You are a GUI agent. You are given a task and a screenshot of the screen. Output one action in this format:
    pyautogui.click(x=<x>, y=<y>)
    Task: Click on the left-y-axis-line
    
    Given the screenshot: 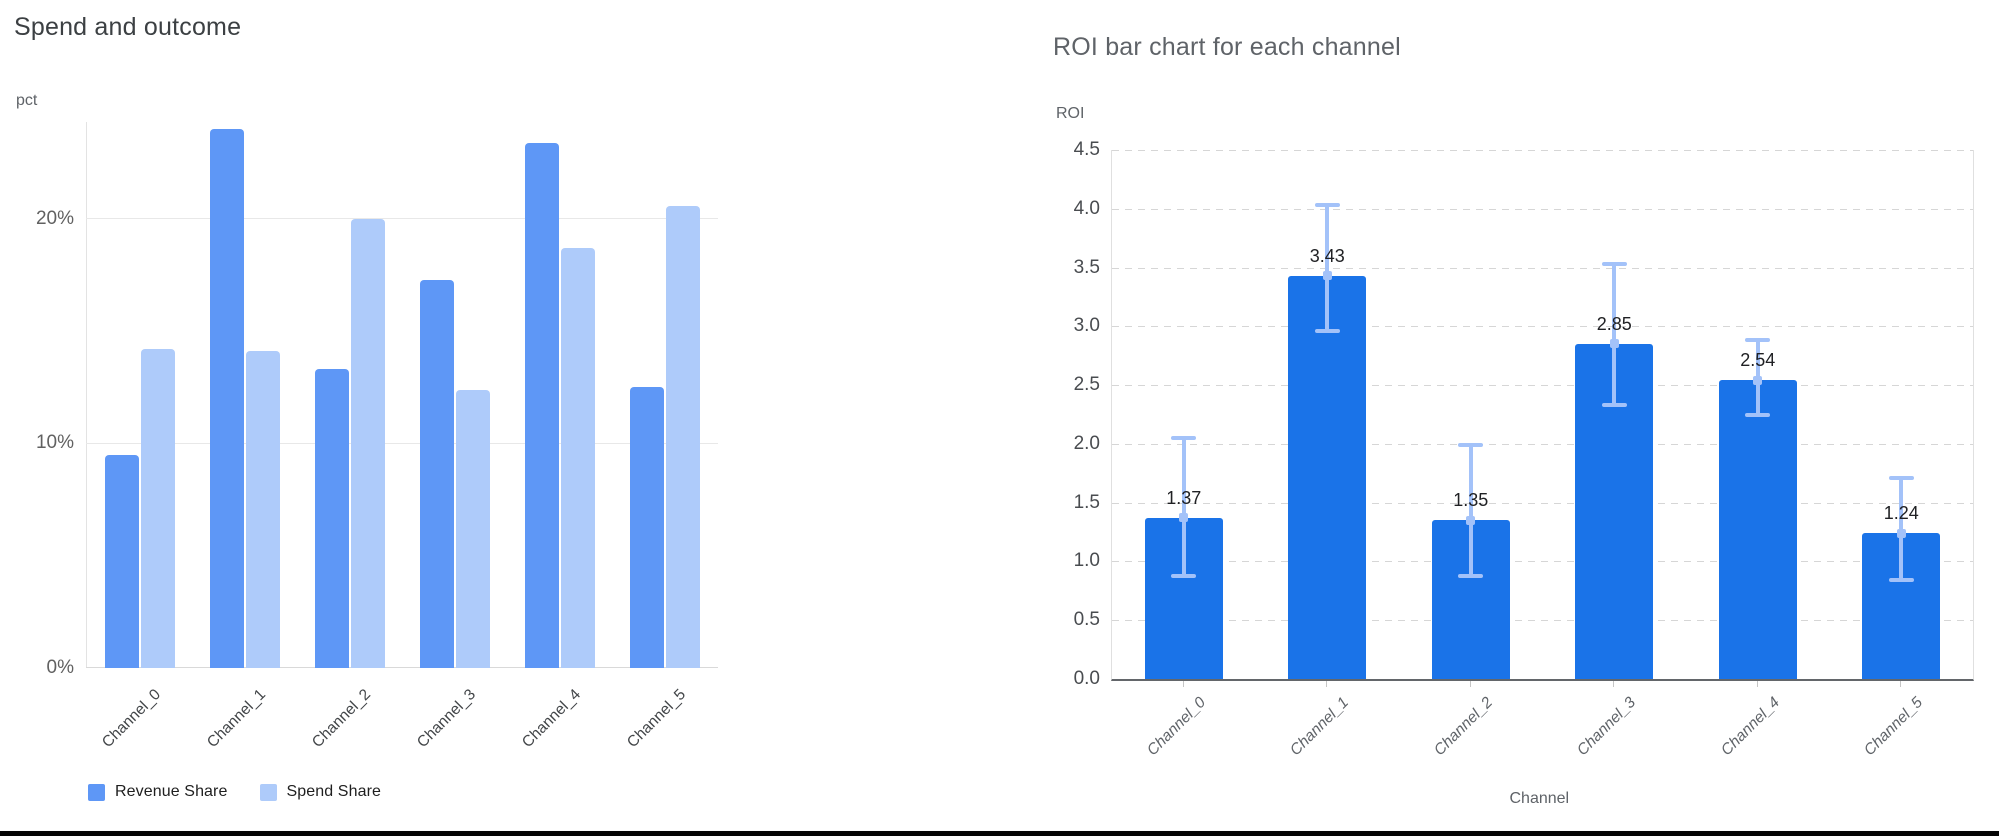 What is the action you would take?
    pyautogui.click(x=86, y=395)
    